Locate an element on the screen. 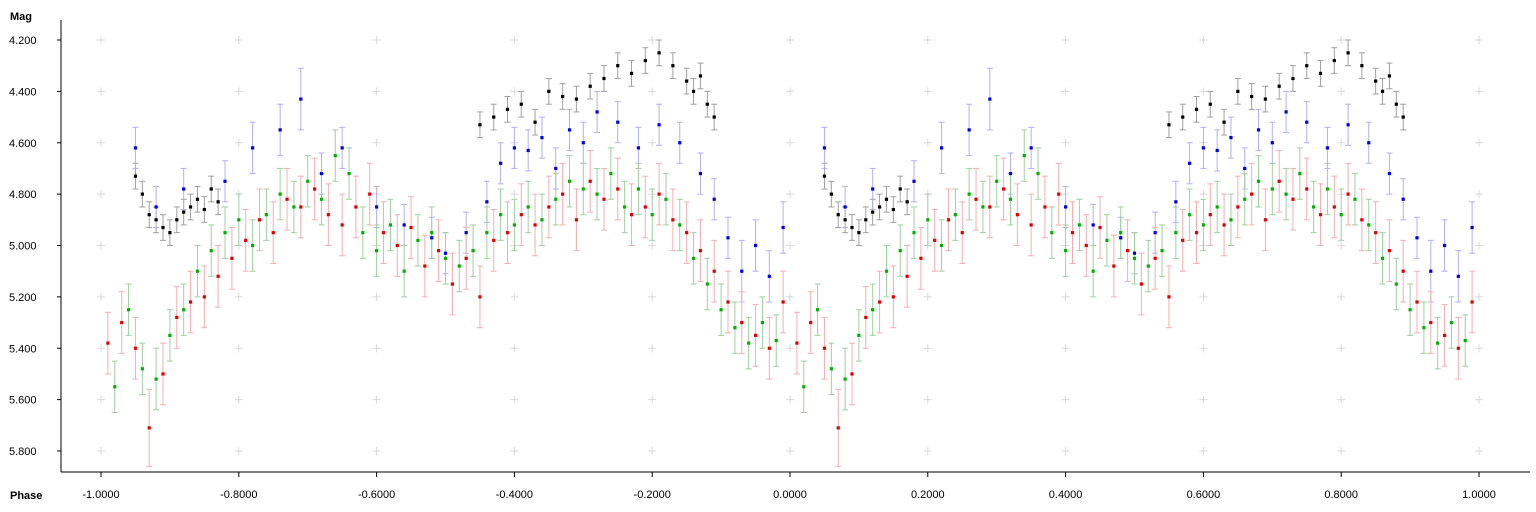 The width and height of the screenshot is (1536, 512). x-tick-label: 0.8000 is located at coordinates (1341, 495).